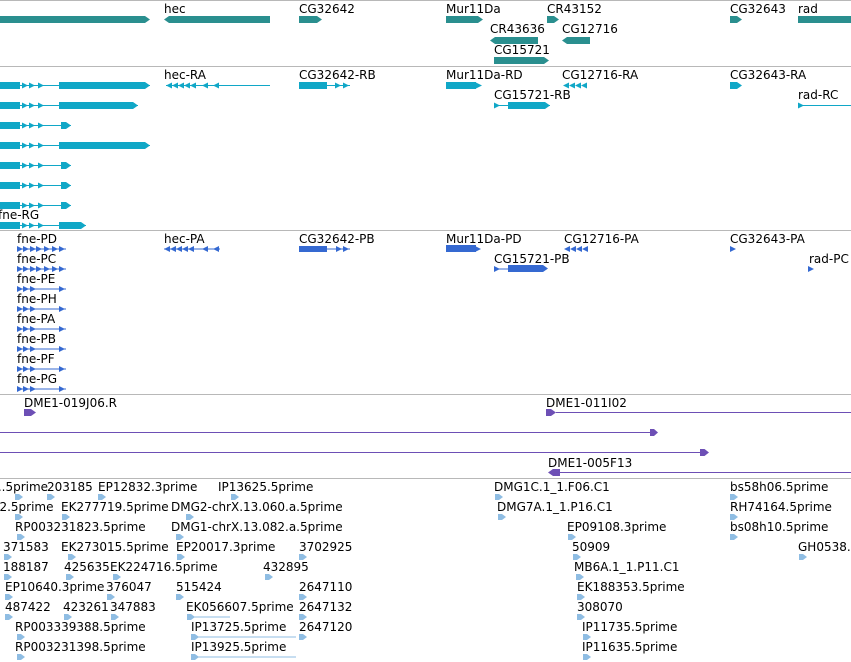  Describe the element at coordinates (70, 487) in the screenshot. I see `est-label: 203185` at that location.